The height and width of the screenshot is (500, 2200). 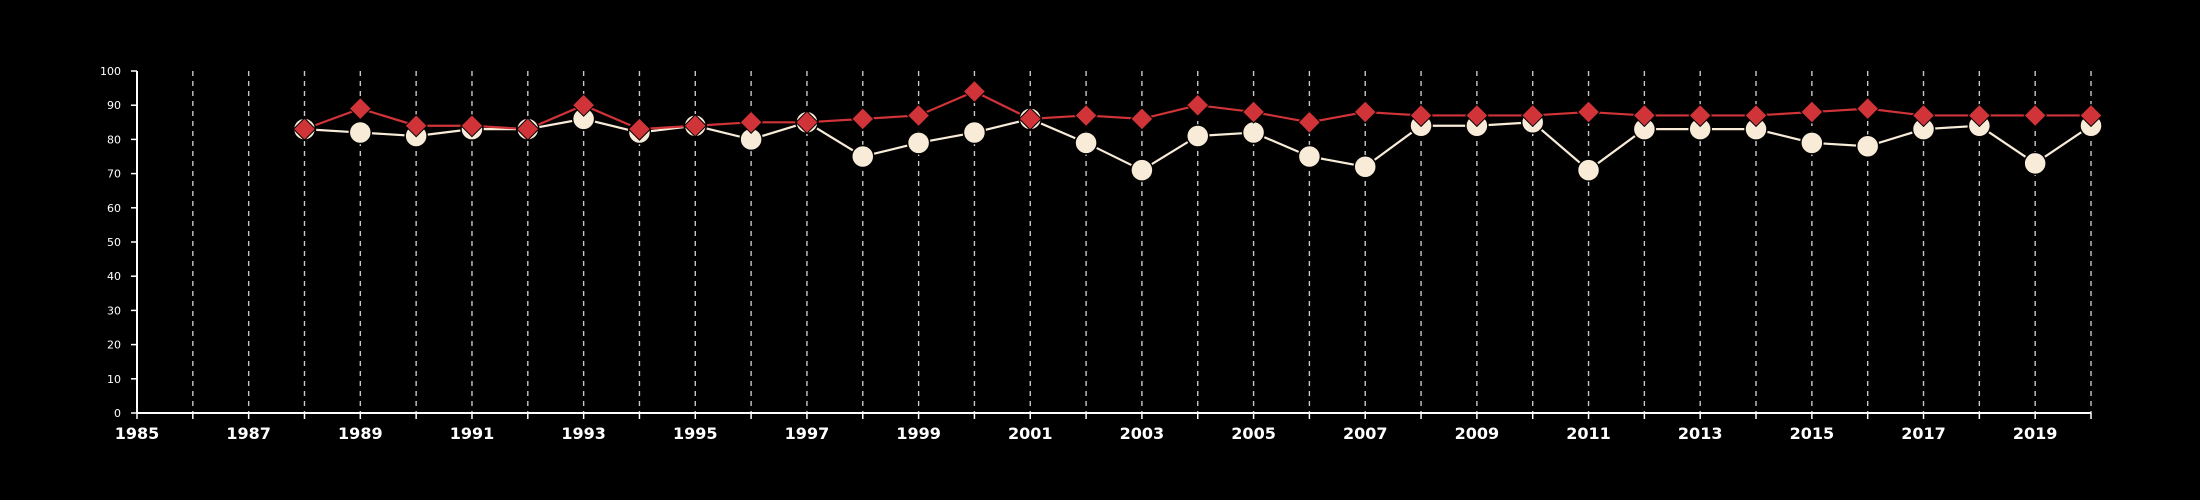 What do you see at coordinates (695, 433) in the screenshot?
I see `x-tick-label: 1995` at bounding box center [695, 433].